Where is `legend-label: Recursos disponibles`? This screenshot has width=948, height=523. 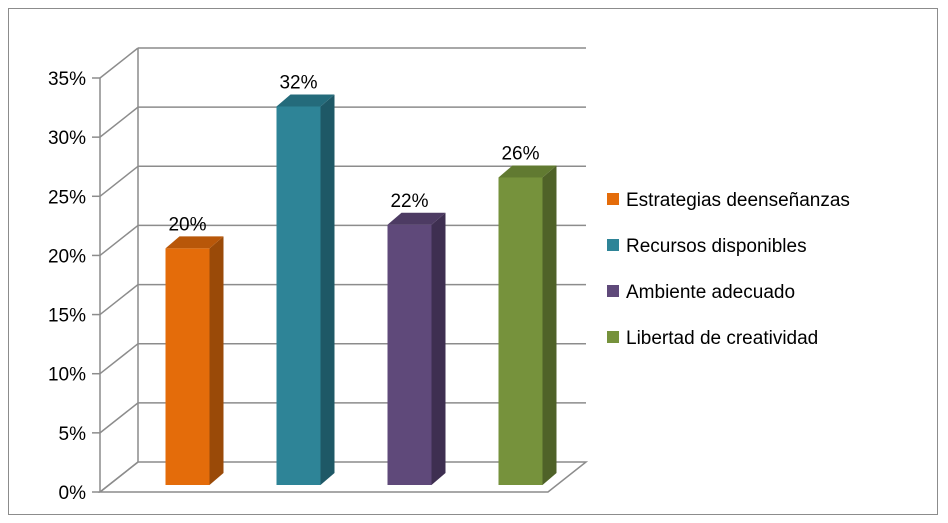
legend-label: Recursos disponibles is located at coordinates (716, 246).